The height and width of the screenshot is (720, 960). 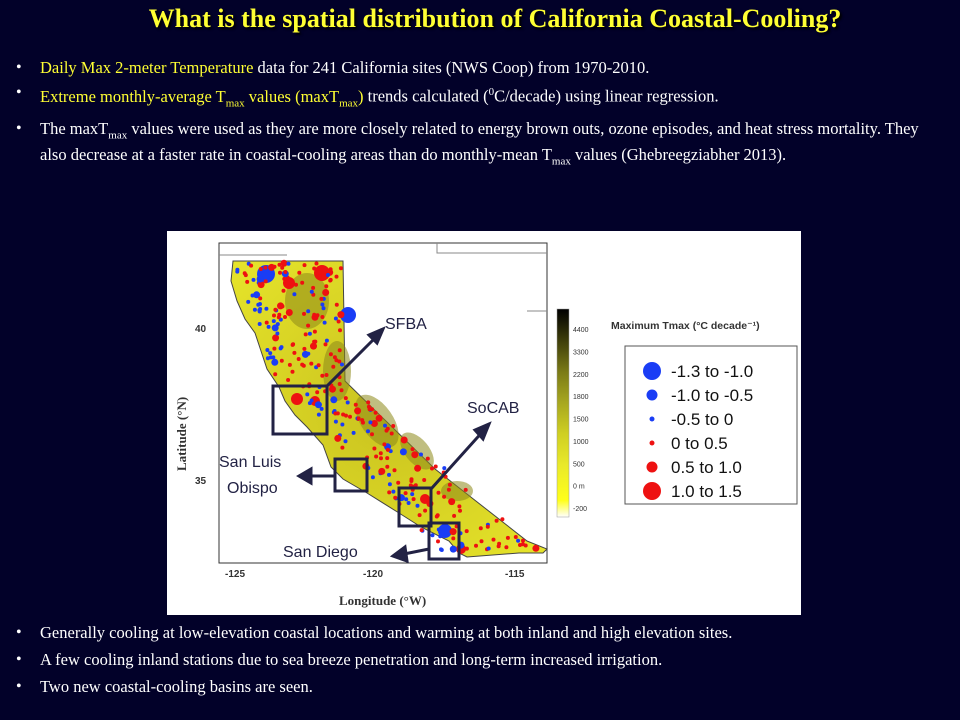 I want to click on state-outline, so click(x=383, y=277).